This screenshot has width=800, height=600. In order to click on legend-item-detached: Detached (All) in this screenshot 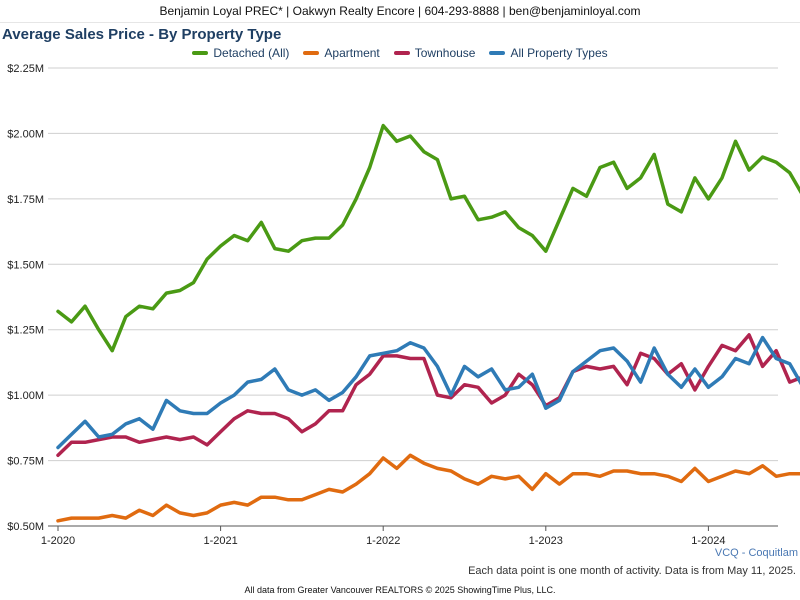, I will do `click(240, 53)`.